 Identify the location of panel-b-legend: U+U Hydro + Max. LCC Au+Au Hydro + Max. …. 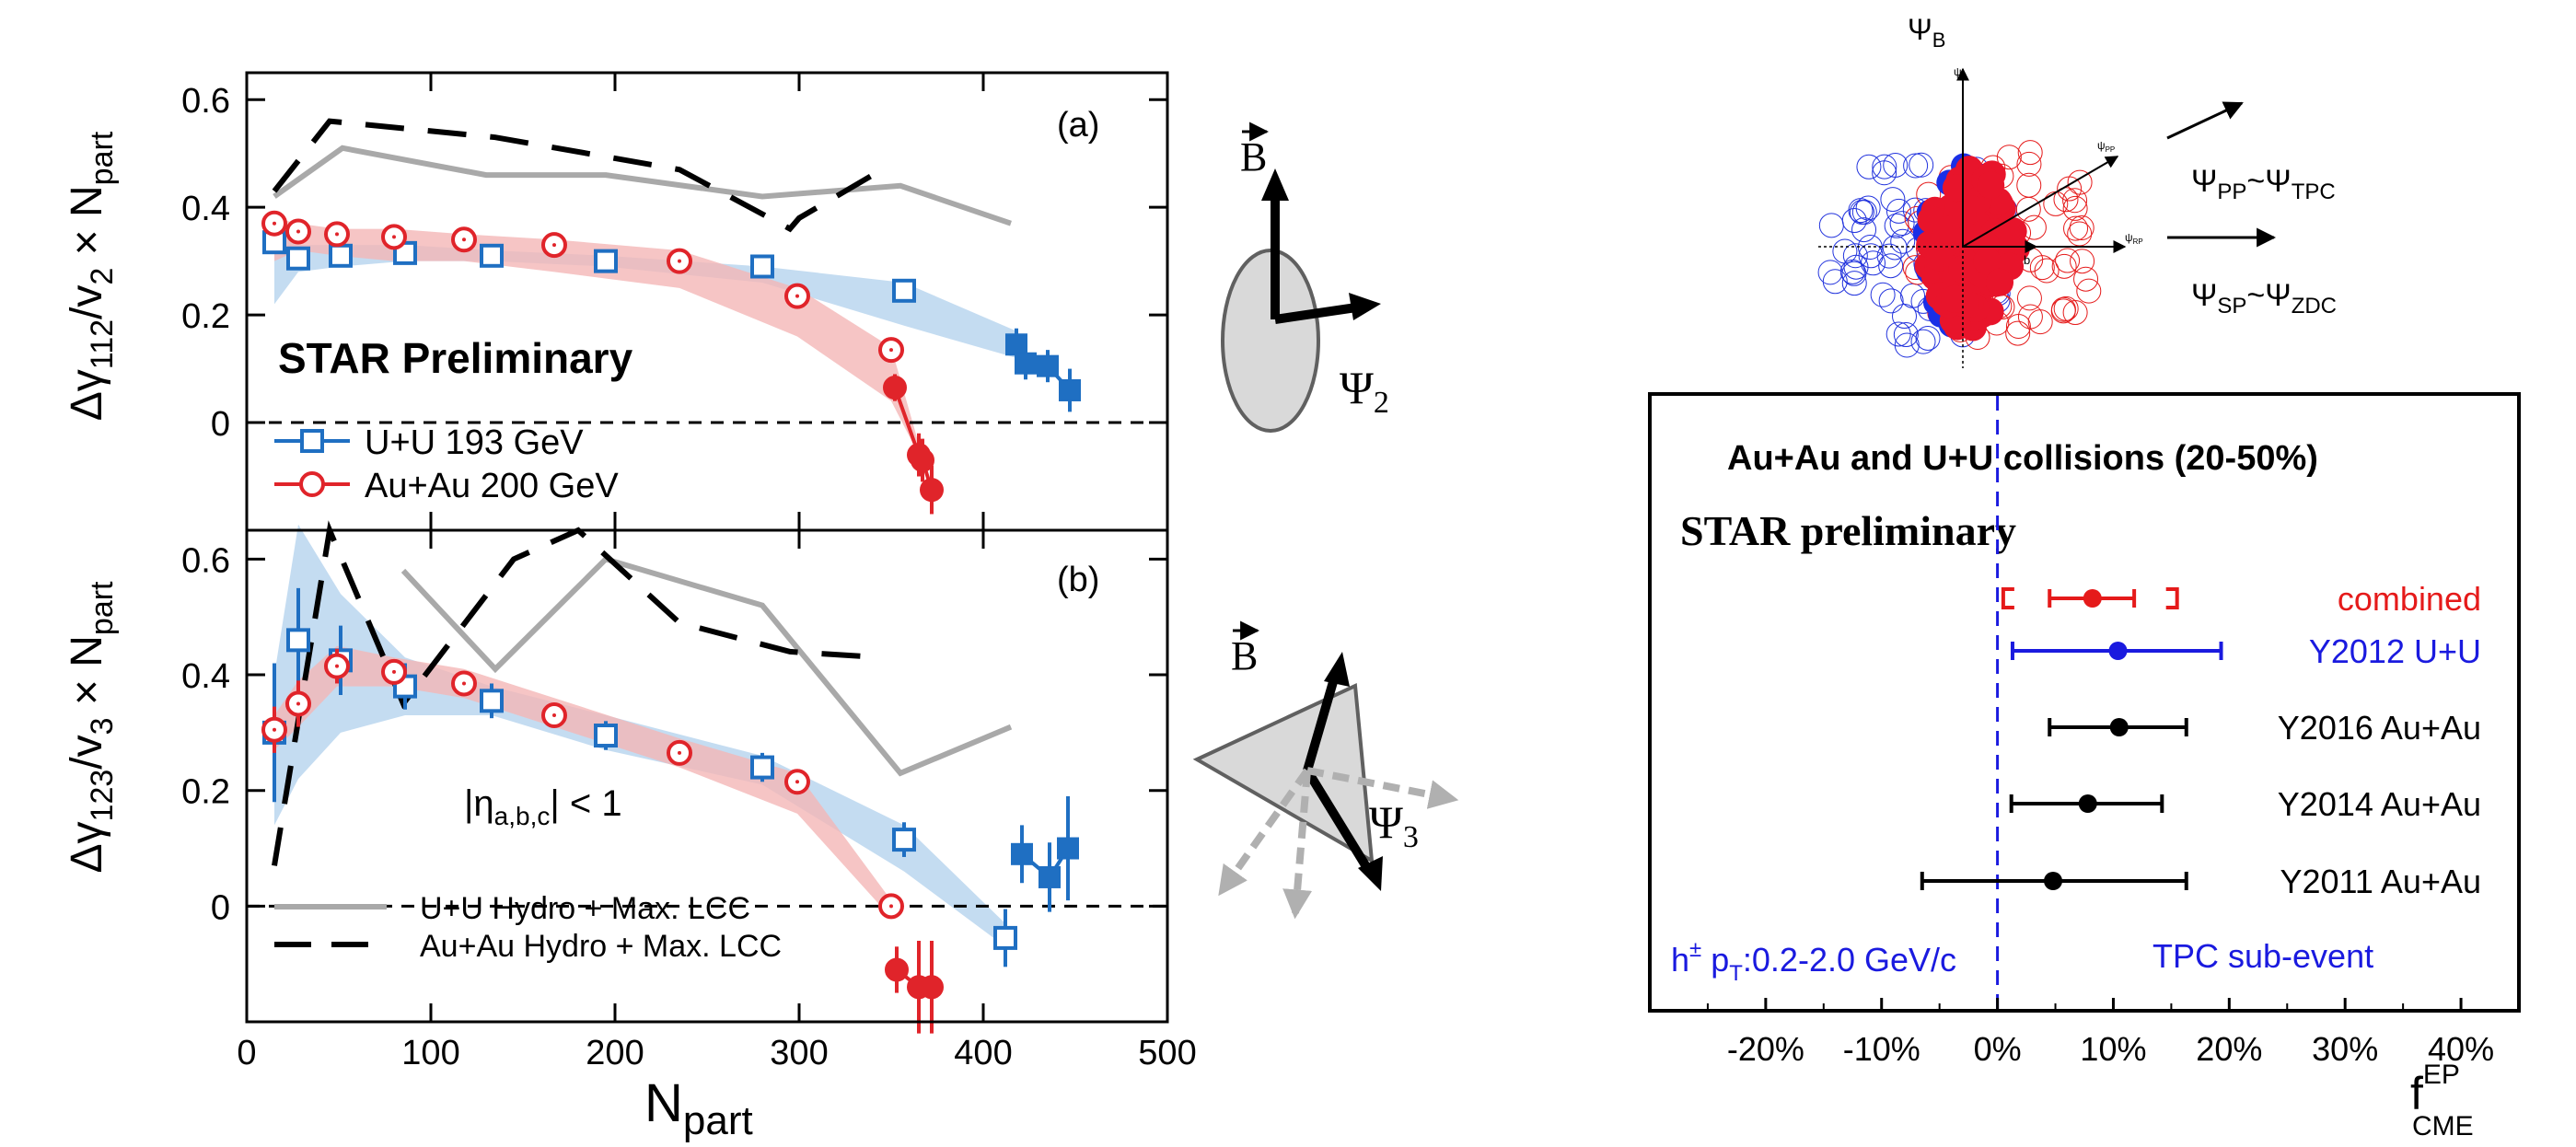
(528, 927).